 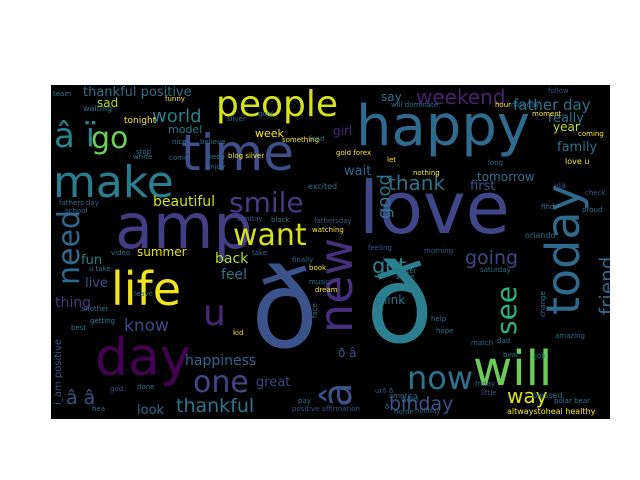 What do you see at coordinates (543, 304) in the screenshot?
I see `word-change-138: change` at bounding box center [543, 304].